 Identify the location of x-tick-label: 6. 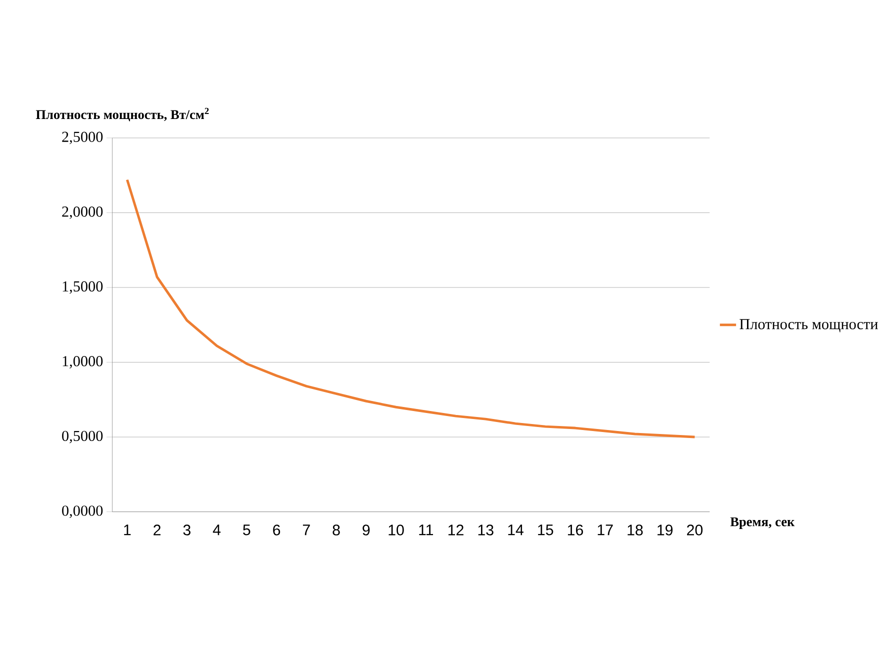
(276, 530).